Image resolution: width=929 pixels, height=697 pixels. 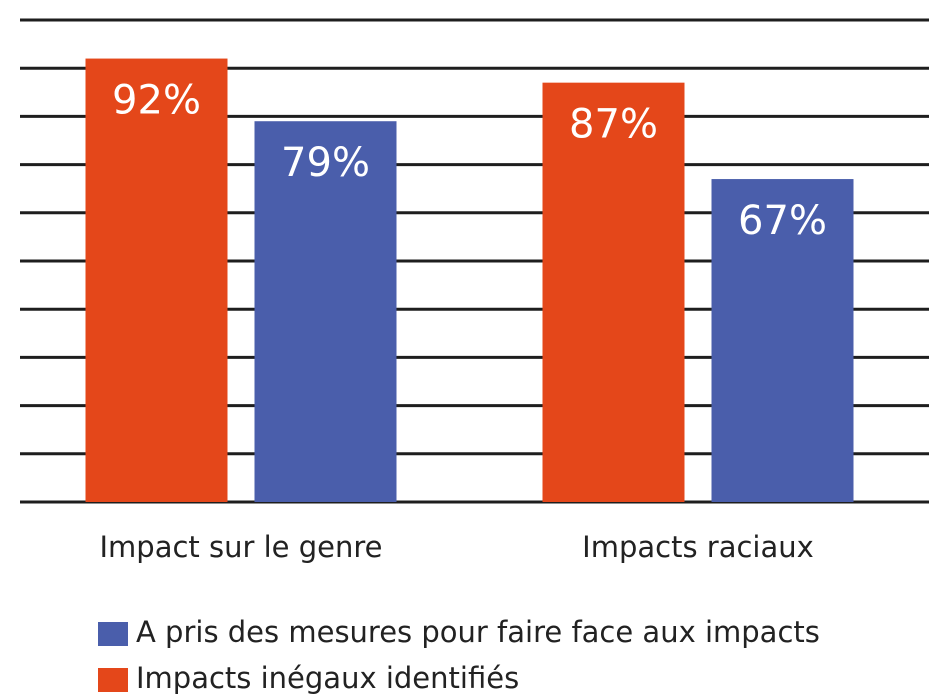 What do you see at coordinates (327, 678) in the screenshot?
I see `legend-label: Impacts inégaux identifiés` at bounding box center [327, 678].